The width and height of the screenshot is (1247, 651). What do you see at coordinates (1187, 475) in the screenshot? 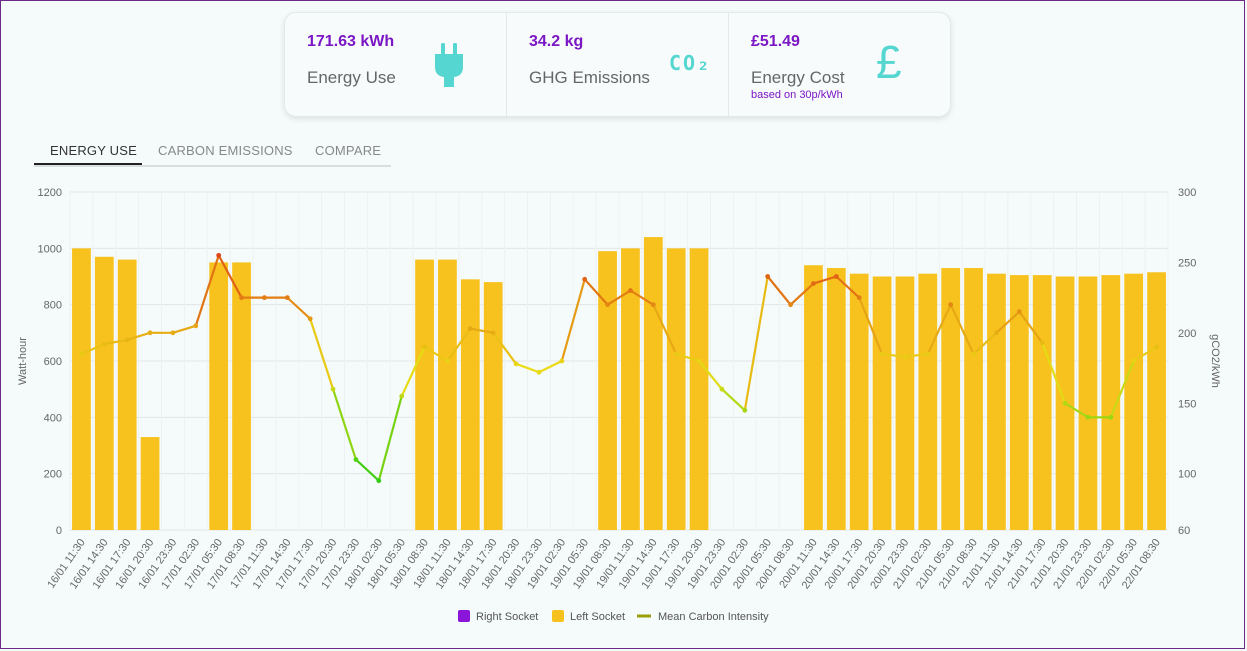
I see `y2-tick-label: 100` at bounding box center [1187, 475].